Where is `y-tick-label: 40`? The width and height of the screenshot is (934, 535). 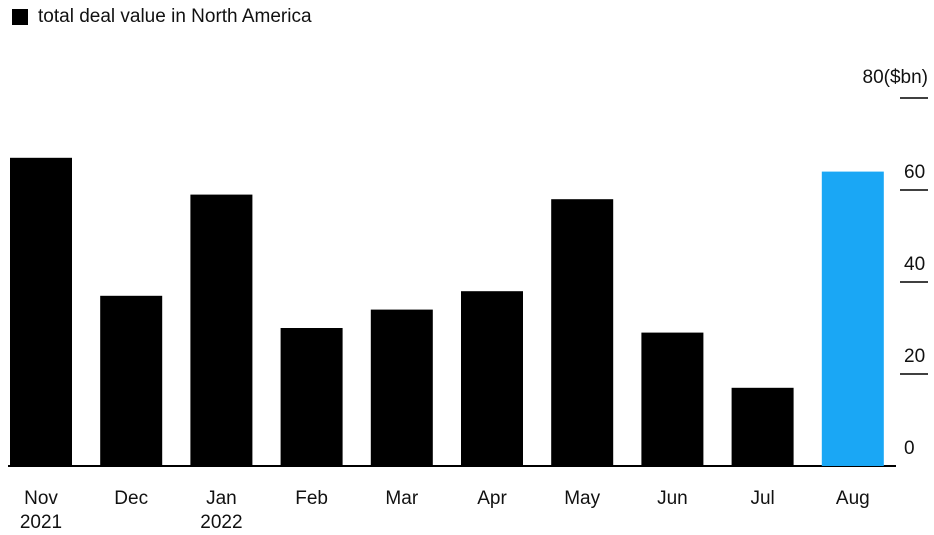
y-tick-label: 40 is located at coordinates (914, 264).